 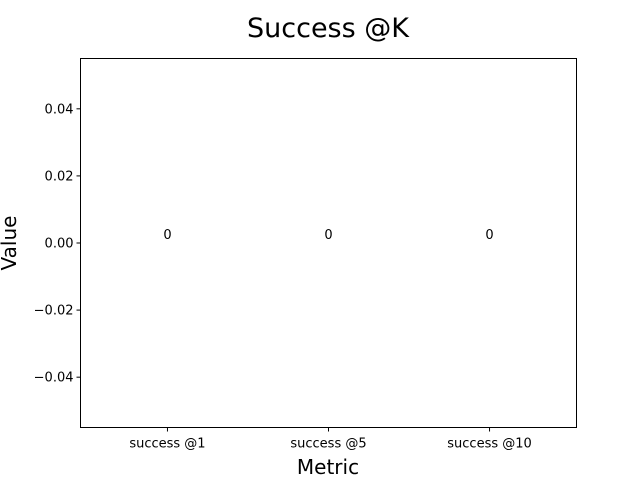 I want to click on data-labels: 0 0 0, so click(x=328, y=235).